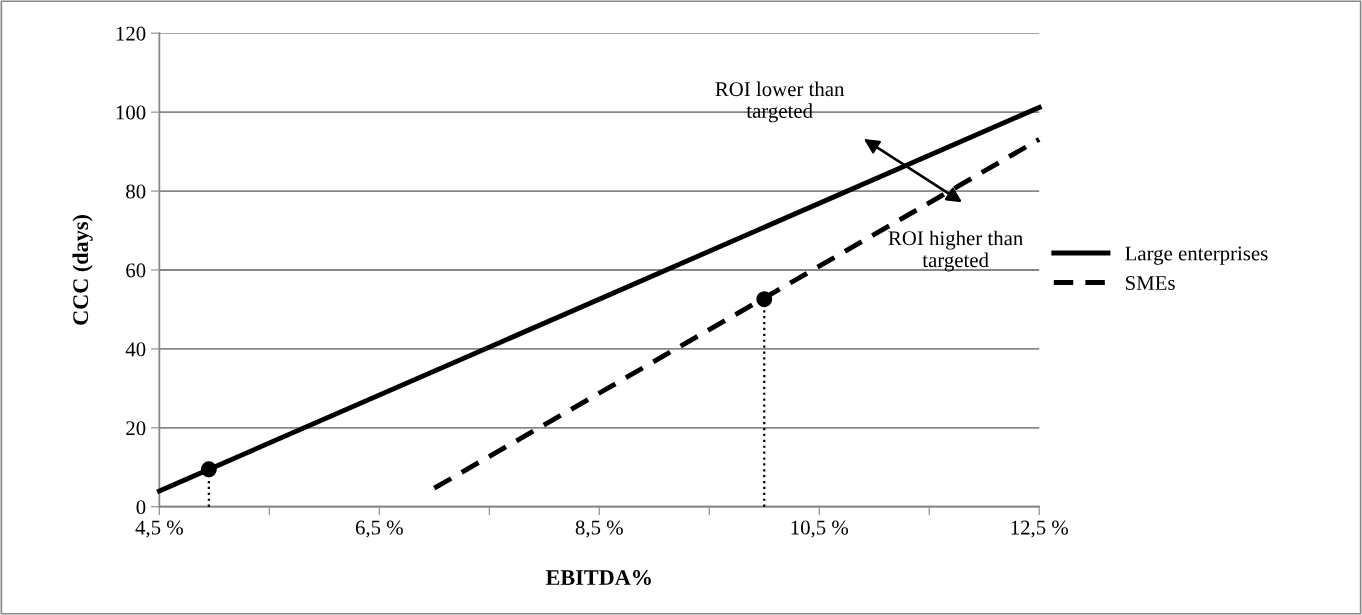  I want to click on x-tick-label: 8,5 %, so click(599, 529).